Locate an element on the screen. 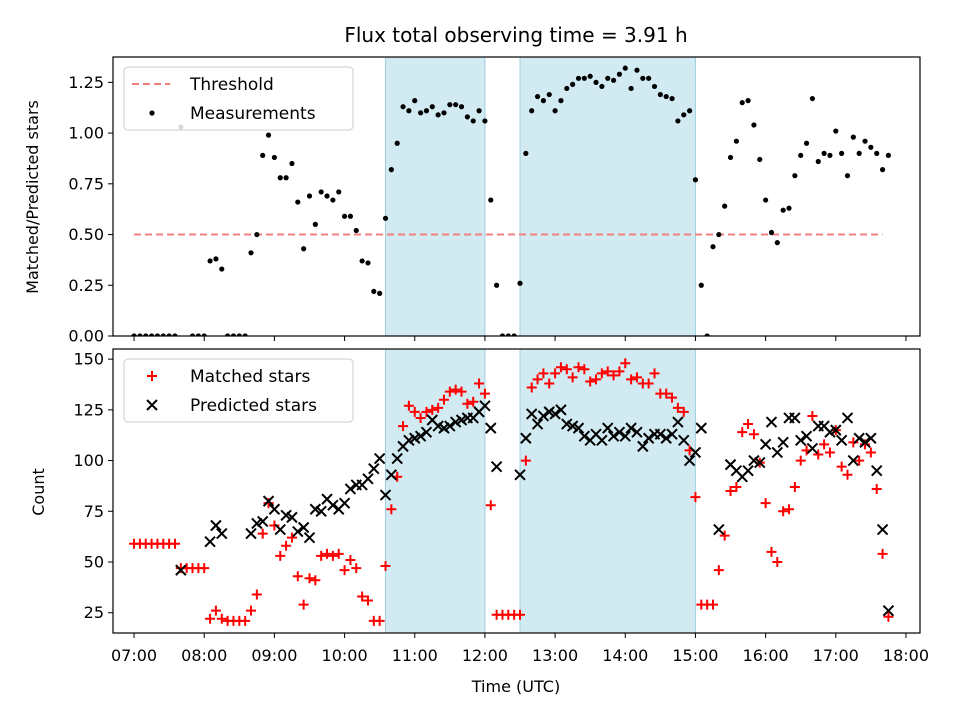 This screenshot has width=960, height=720. legend-box is located at coordinates (238, 390).